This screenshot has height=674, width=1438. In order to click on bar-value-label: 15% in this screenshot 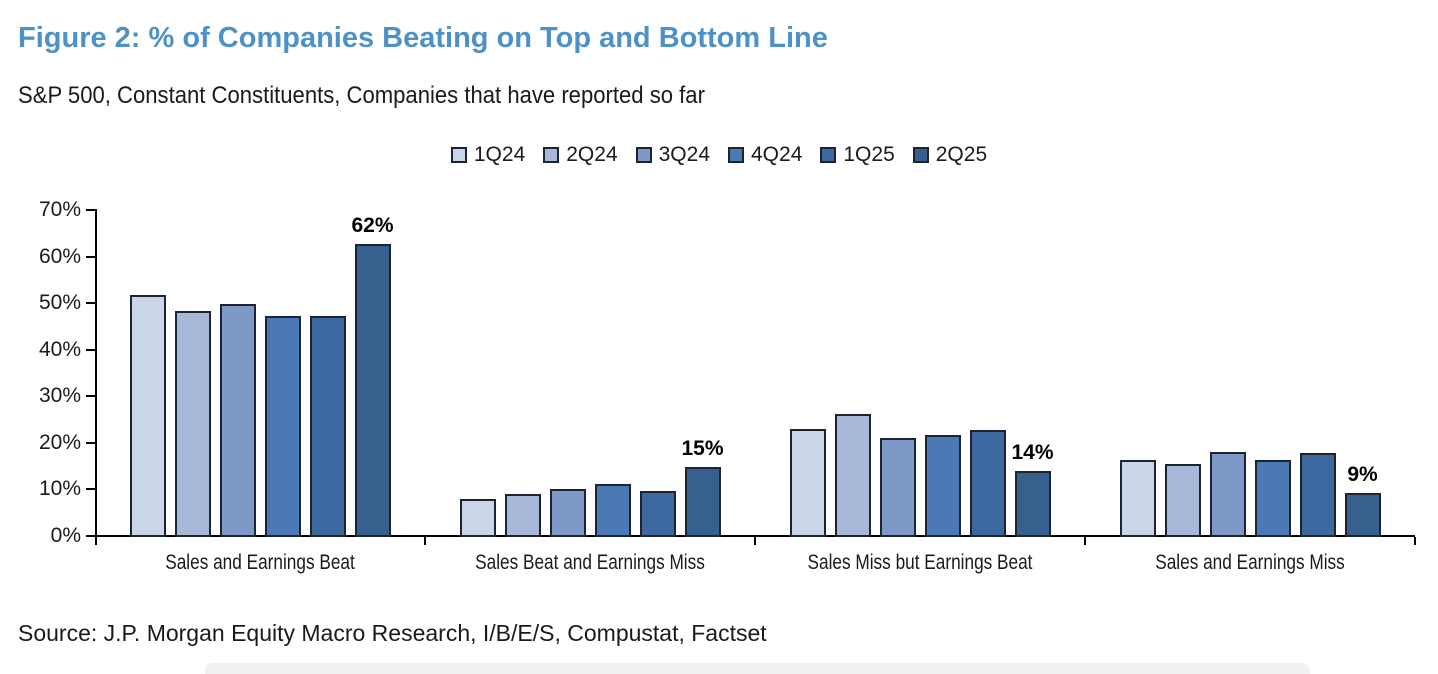, I will do `click(702, 448)`.